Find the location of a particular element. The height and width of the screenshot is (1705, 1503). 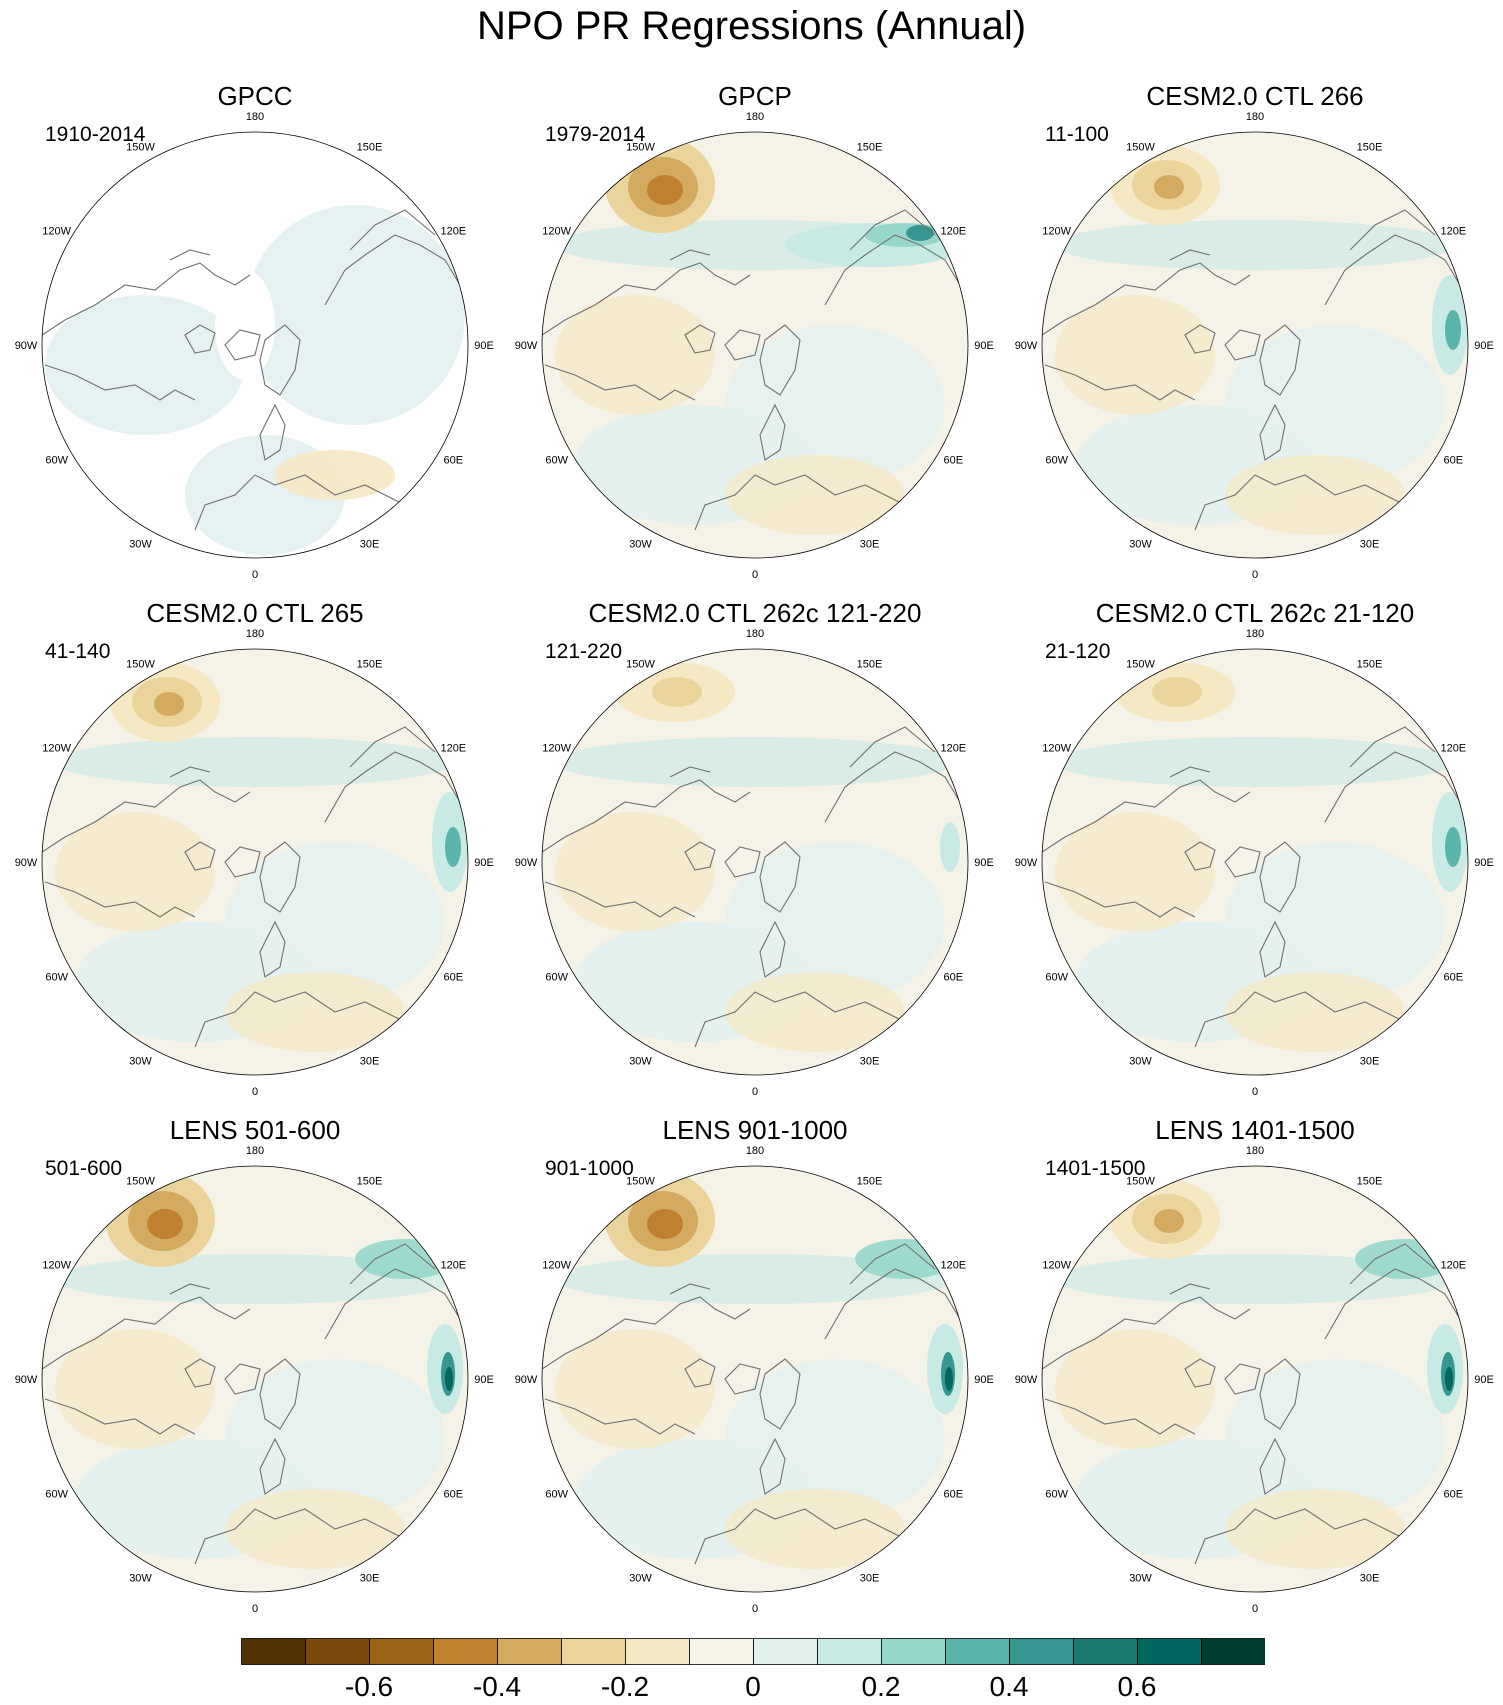

colorbar-tick-label: -0.6 is located at coordinates (369, 1685).